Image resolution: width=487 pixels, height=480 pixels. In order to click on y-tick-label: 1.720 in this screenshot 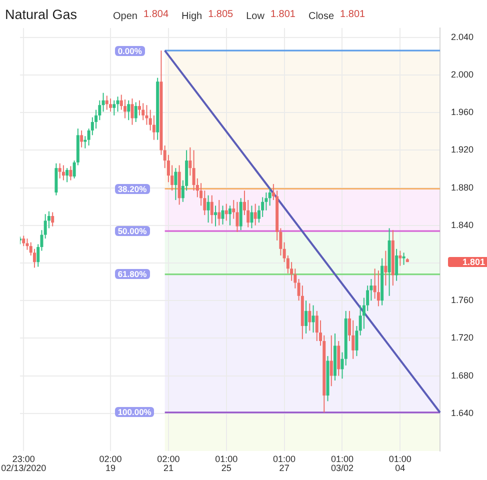, I will do `click(462, 337)`.